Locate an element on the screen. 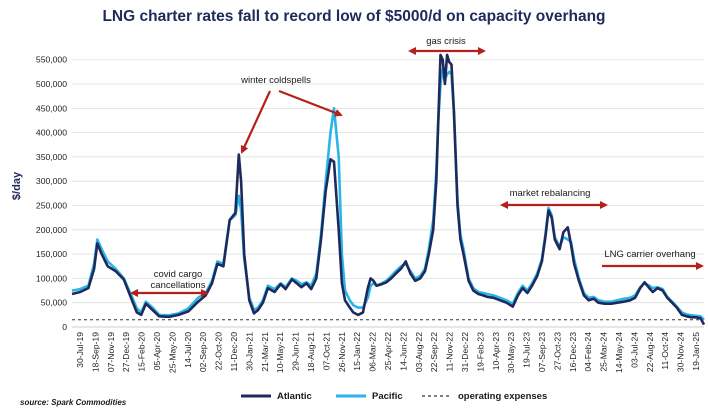  x-tick-label: 10-Apr-23 is located at coordinates (496, 351).